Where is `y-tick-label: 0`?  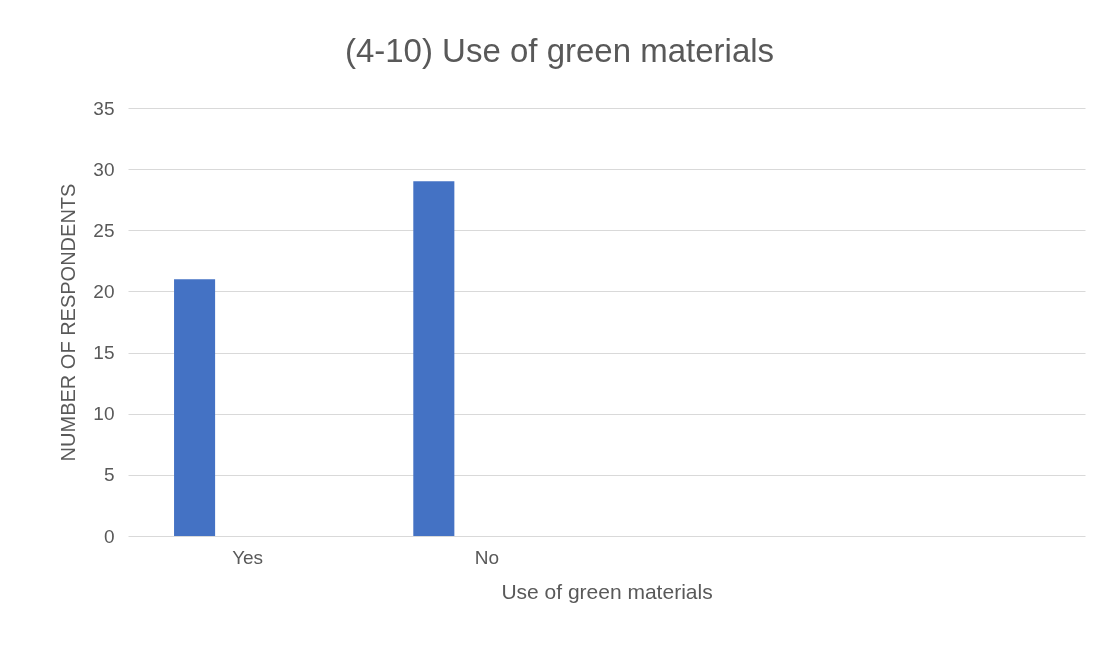 y-tick-label: 0 is located at coordinates (109, 536).